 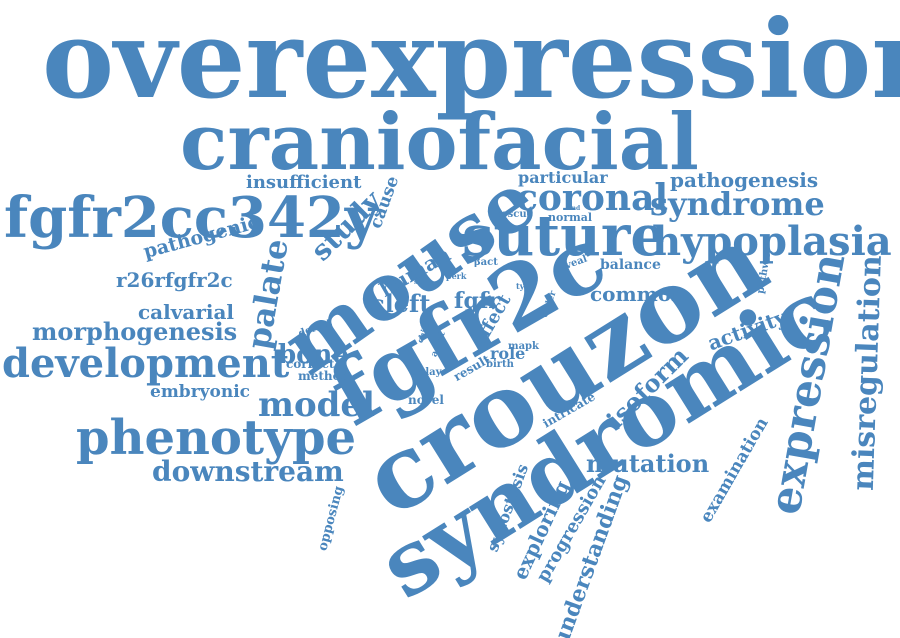 I want to click on word-pathogenesis: pathogenesis, so click(x=744, y=180).